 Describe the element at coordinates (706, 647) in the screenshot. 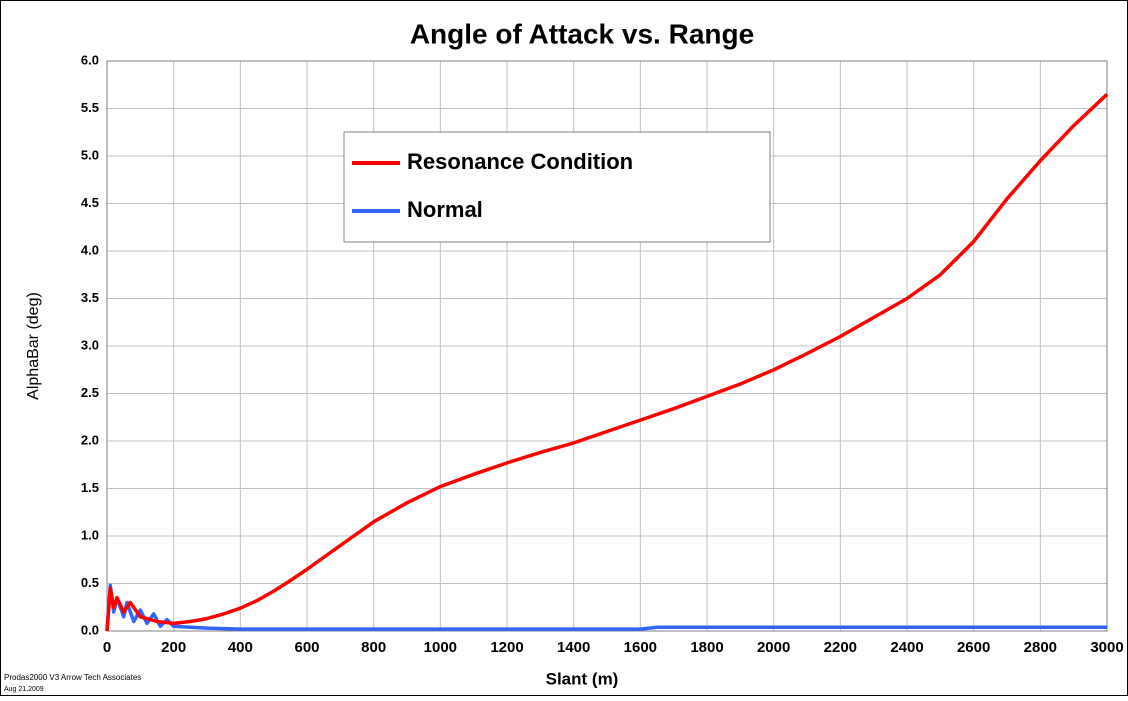

I see `x-tick-label: 1800` at that location.